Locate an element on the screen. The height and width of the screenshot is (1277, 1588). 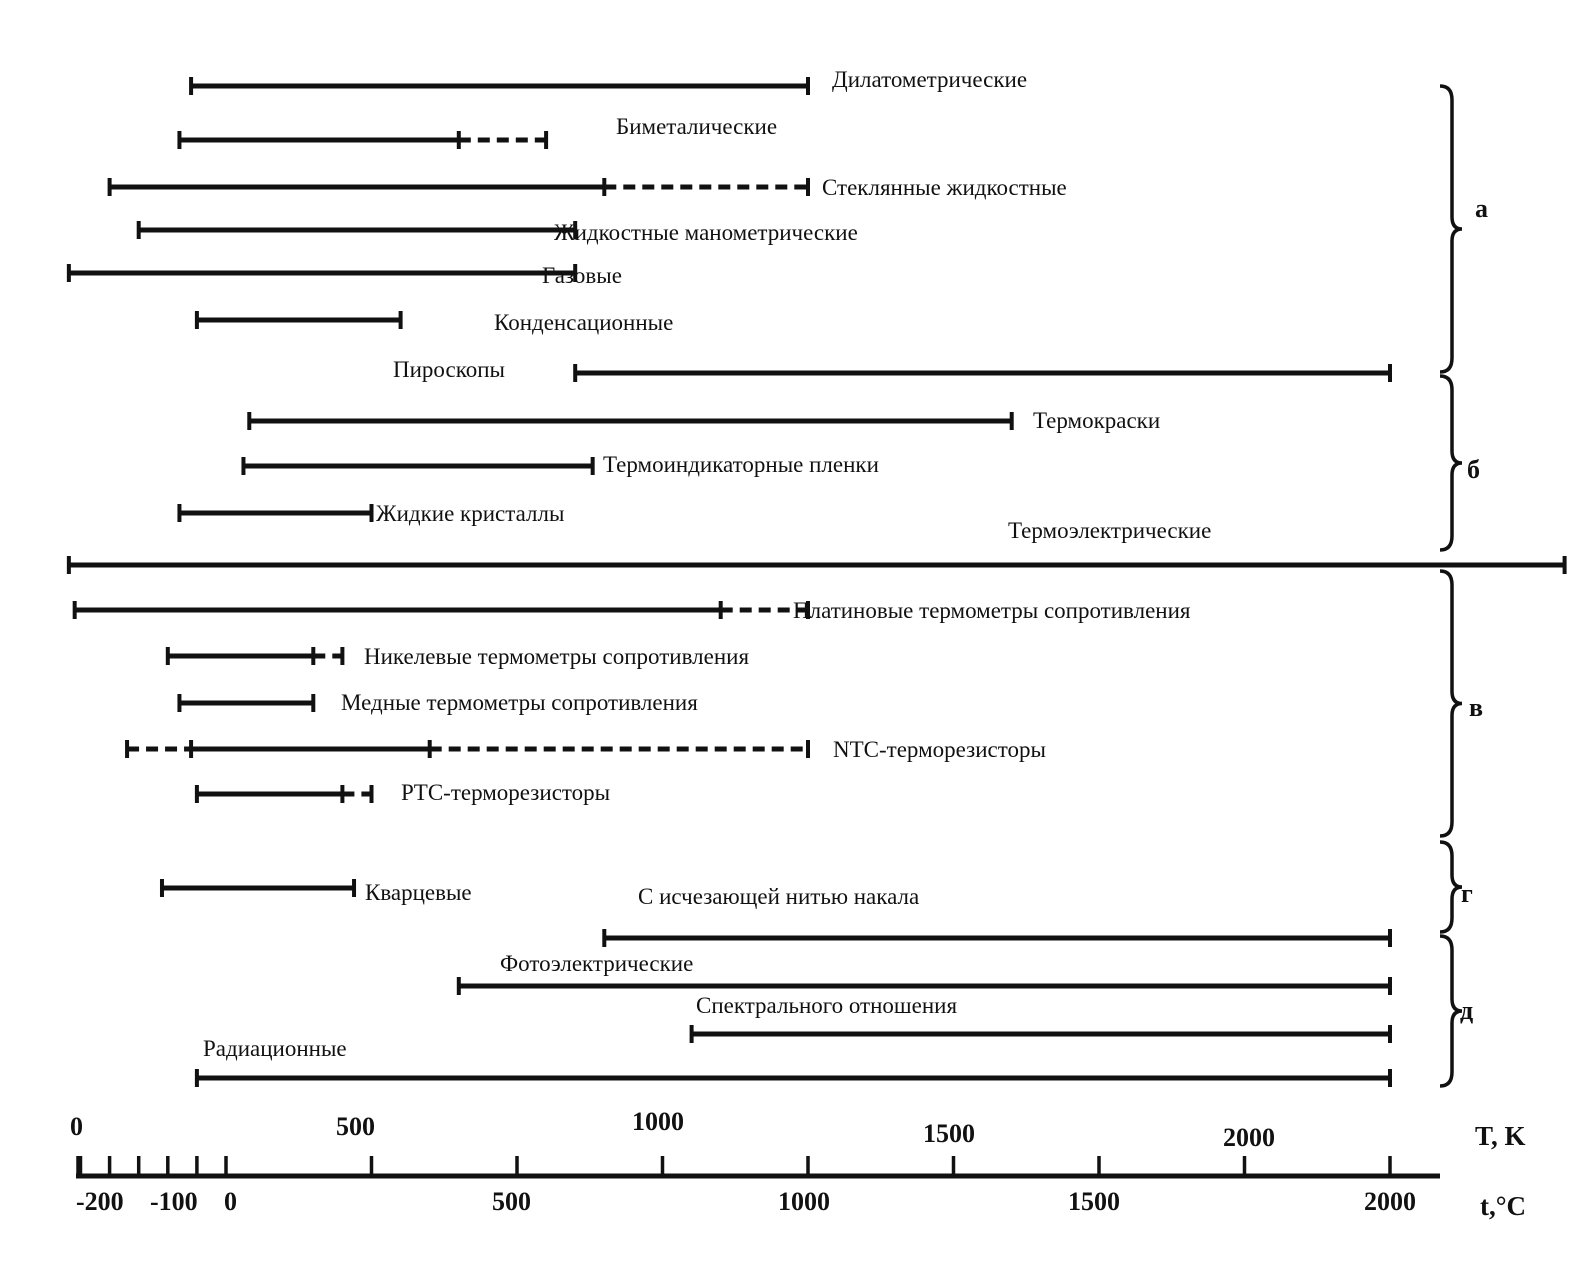
celsius-tick-label: 2000 is located at coordinates (1390, 1201).